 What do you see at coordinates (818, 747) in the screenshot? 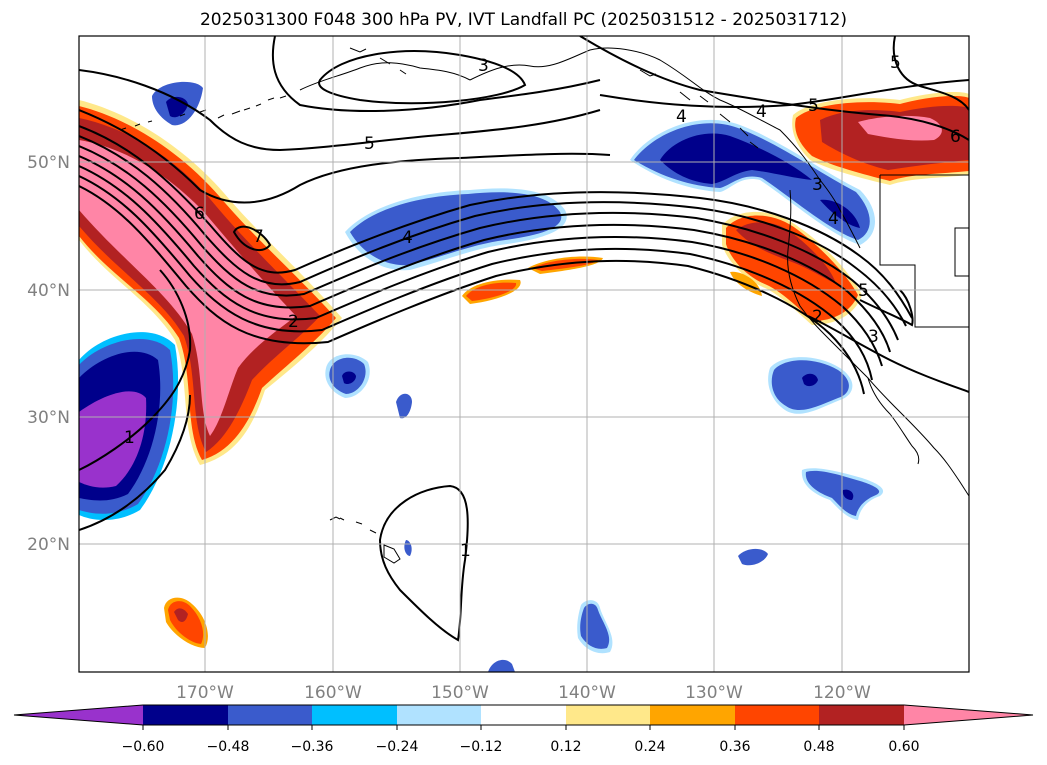
I see `colorbar-label: 0.48` at bounding box center [818, 747].